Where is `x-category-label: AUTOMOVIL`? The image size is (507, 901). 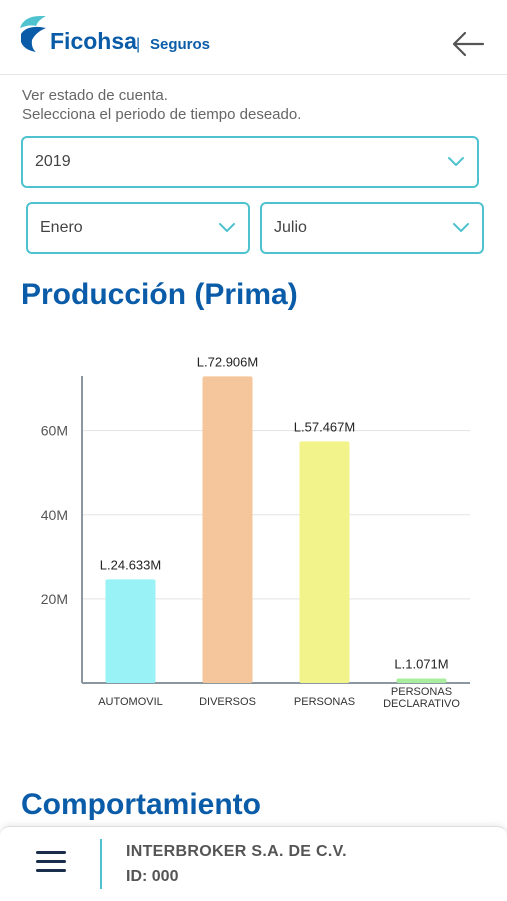
x-category-label: AUTOMOVIL is located at coordinates (130, 702).